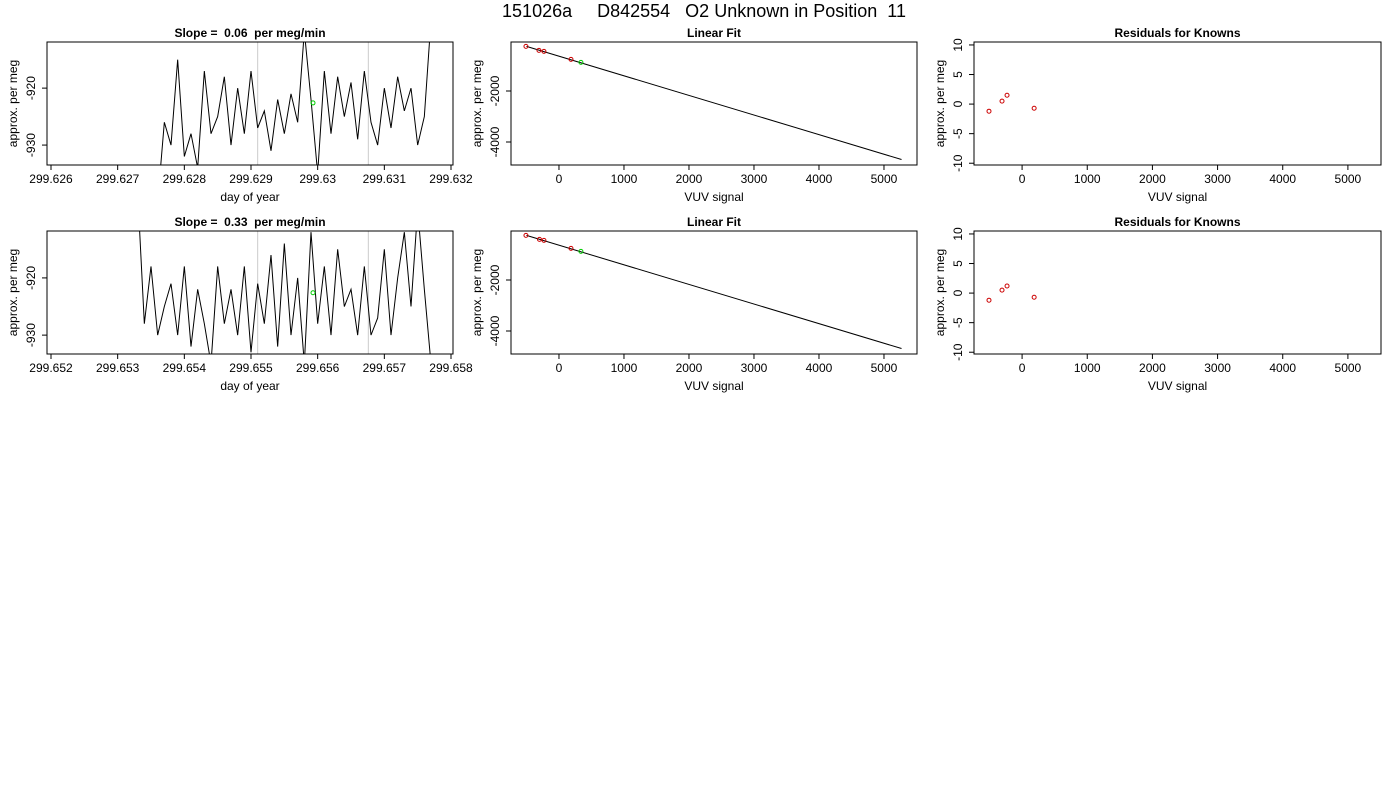  What do you see at coordinates (51, 368) in the screenshot?
I see `x-tick-label: 299.652` at bounding box center [51, 368].